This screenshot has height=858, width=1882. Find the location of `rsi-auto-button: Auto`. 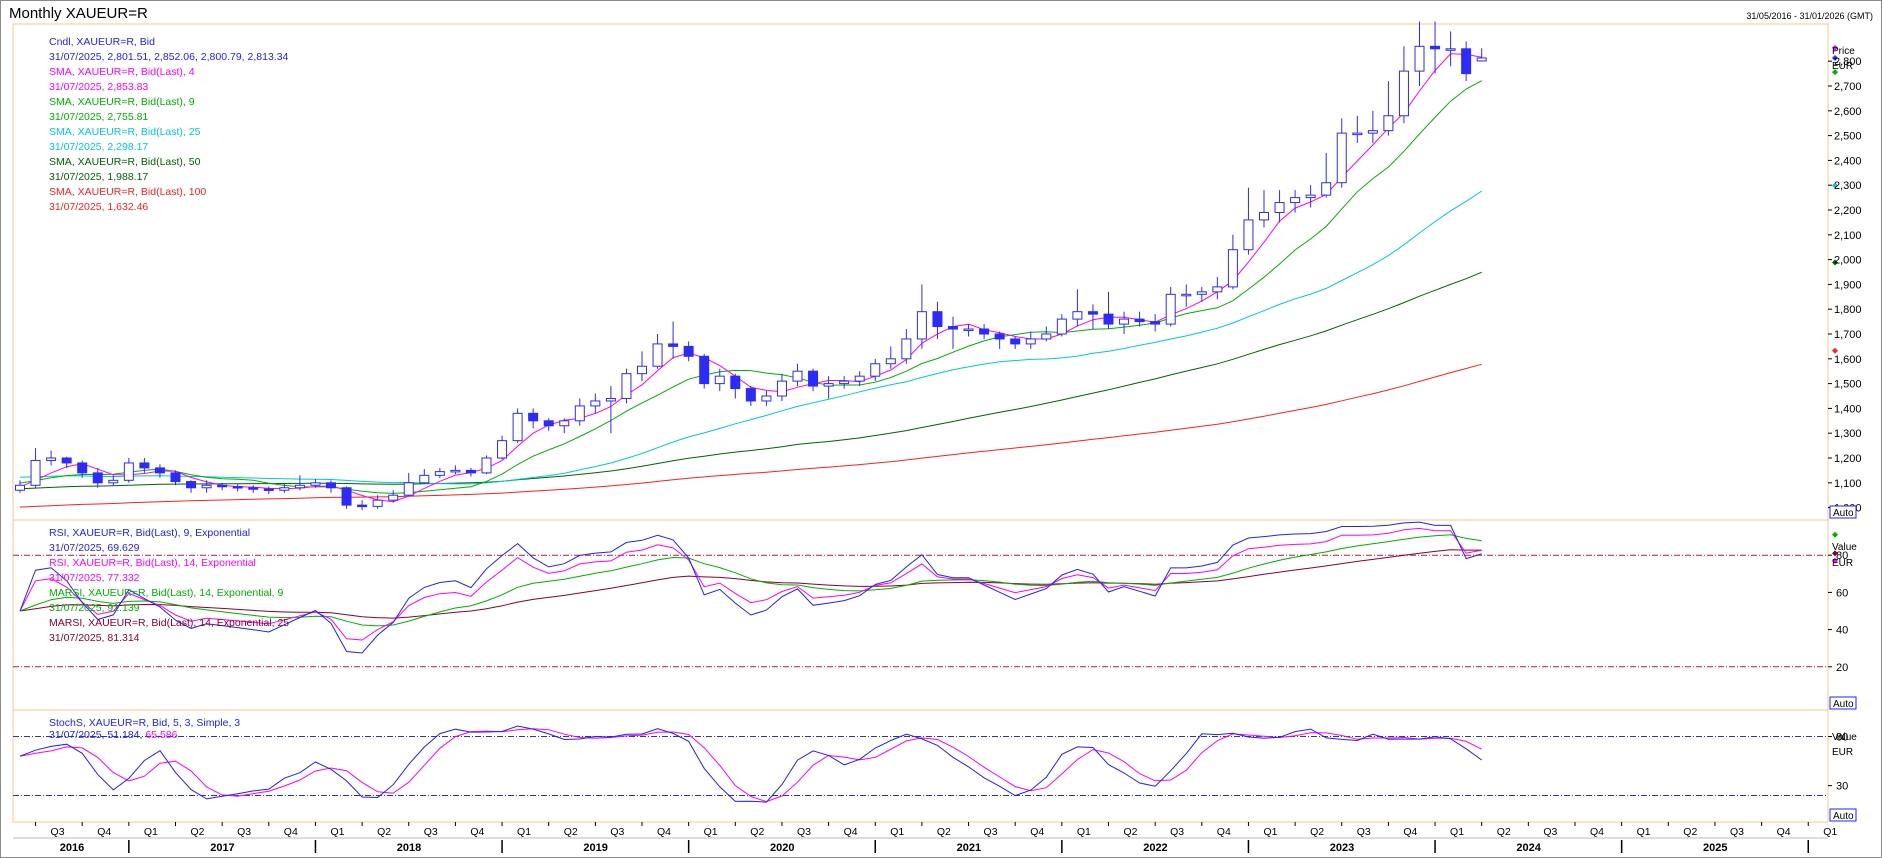

rsi-auto-button: Auto is located at coordinates (1843, 703).